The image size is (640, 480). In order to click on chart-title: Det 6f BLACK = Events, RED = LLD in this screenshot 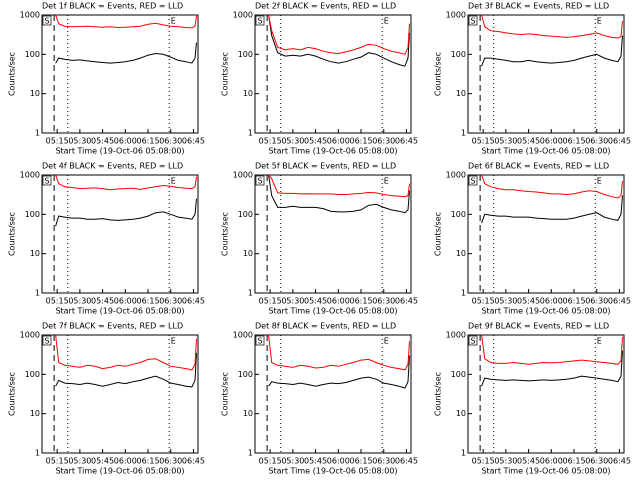, I will do `click(538, 166)`.